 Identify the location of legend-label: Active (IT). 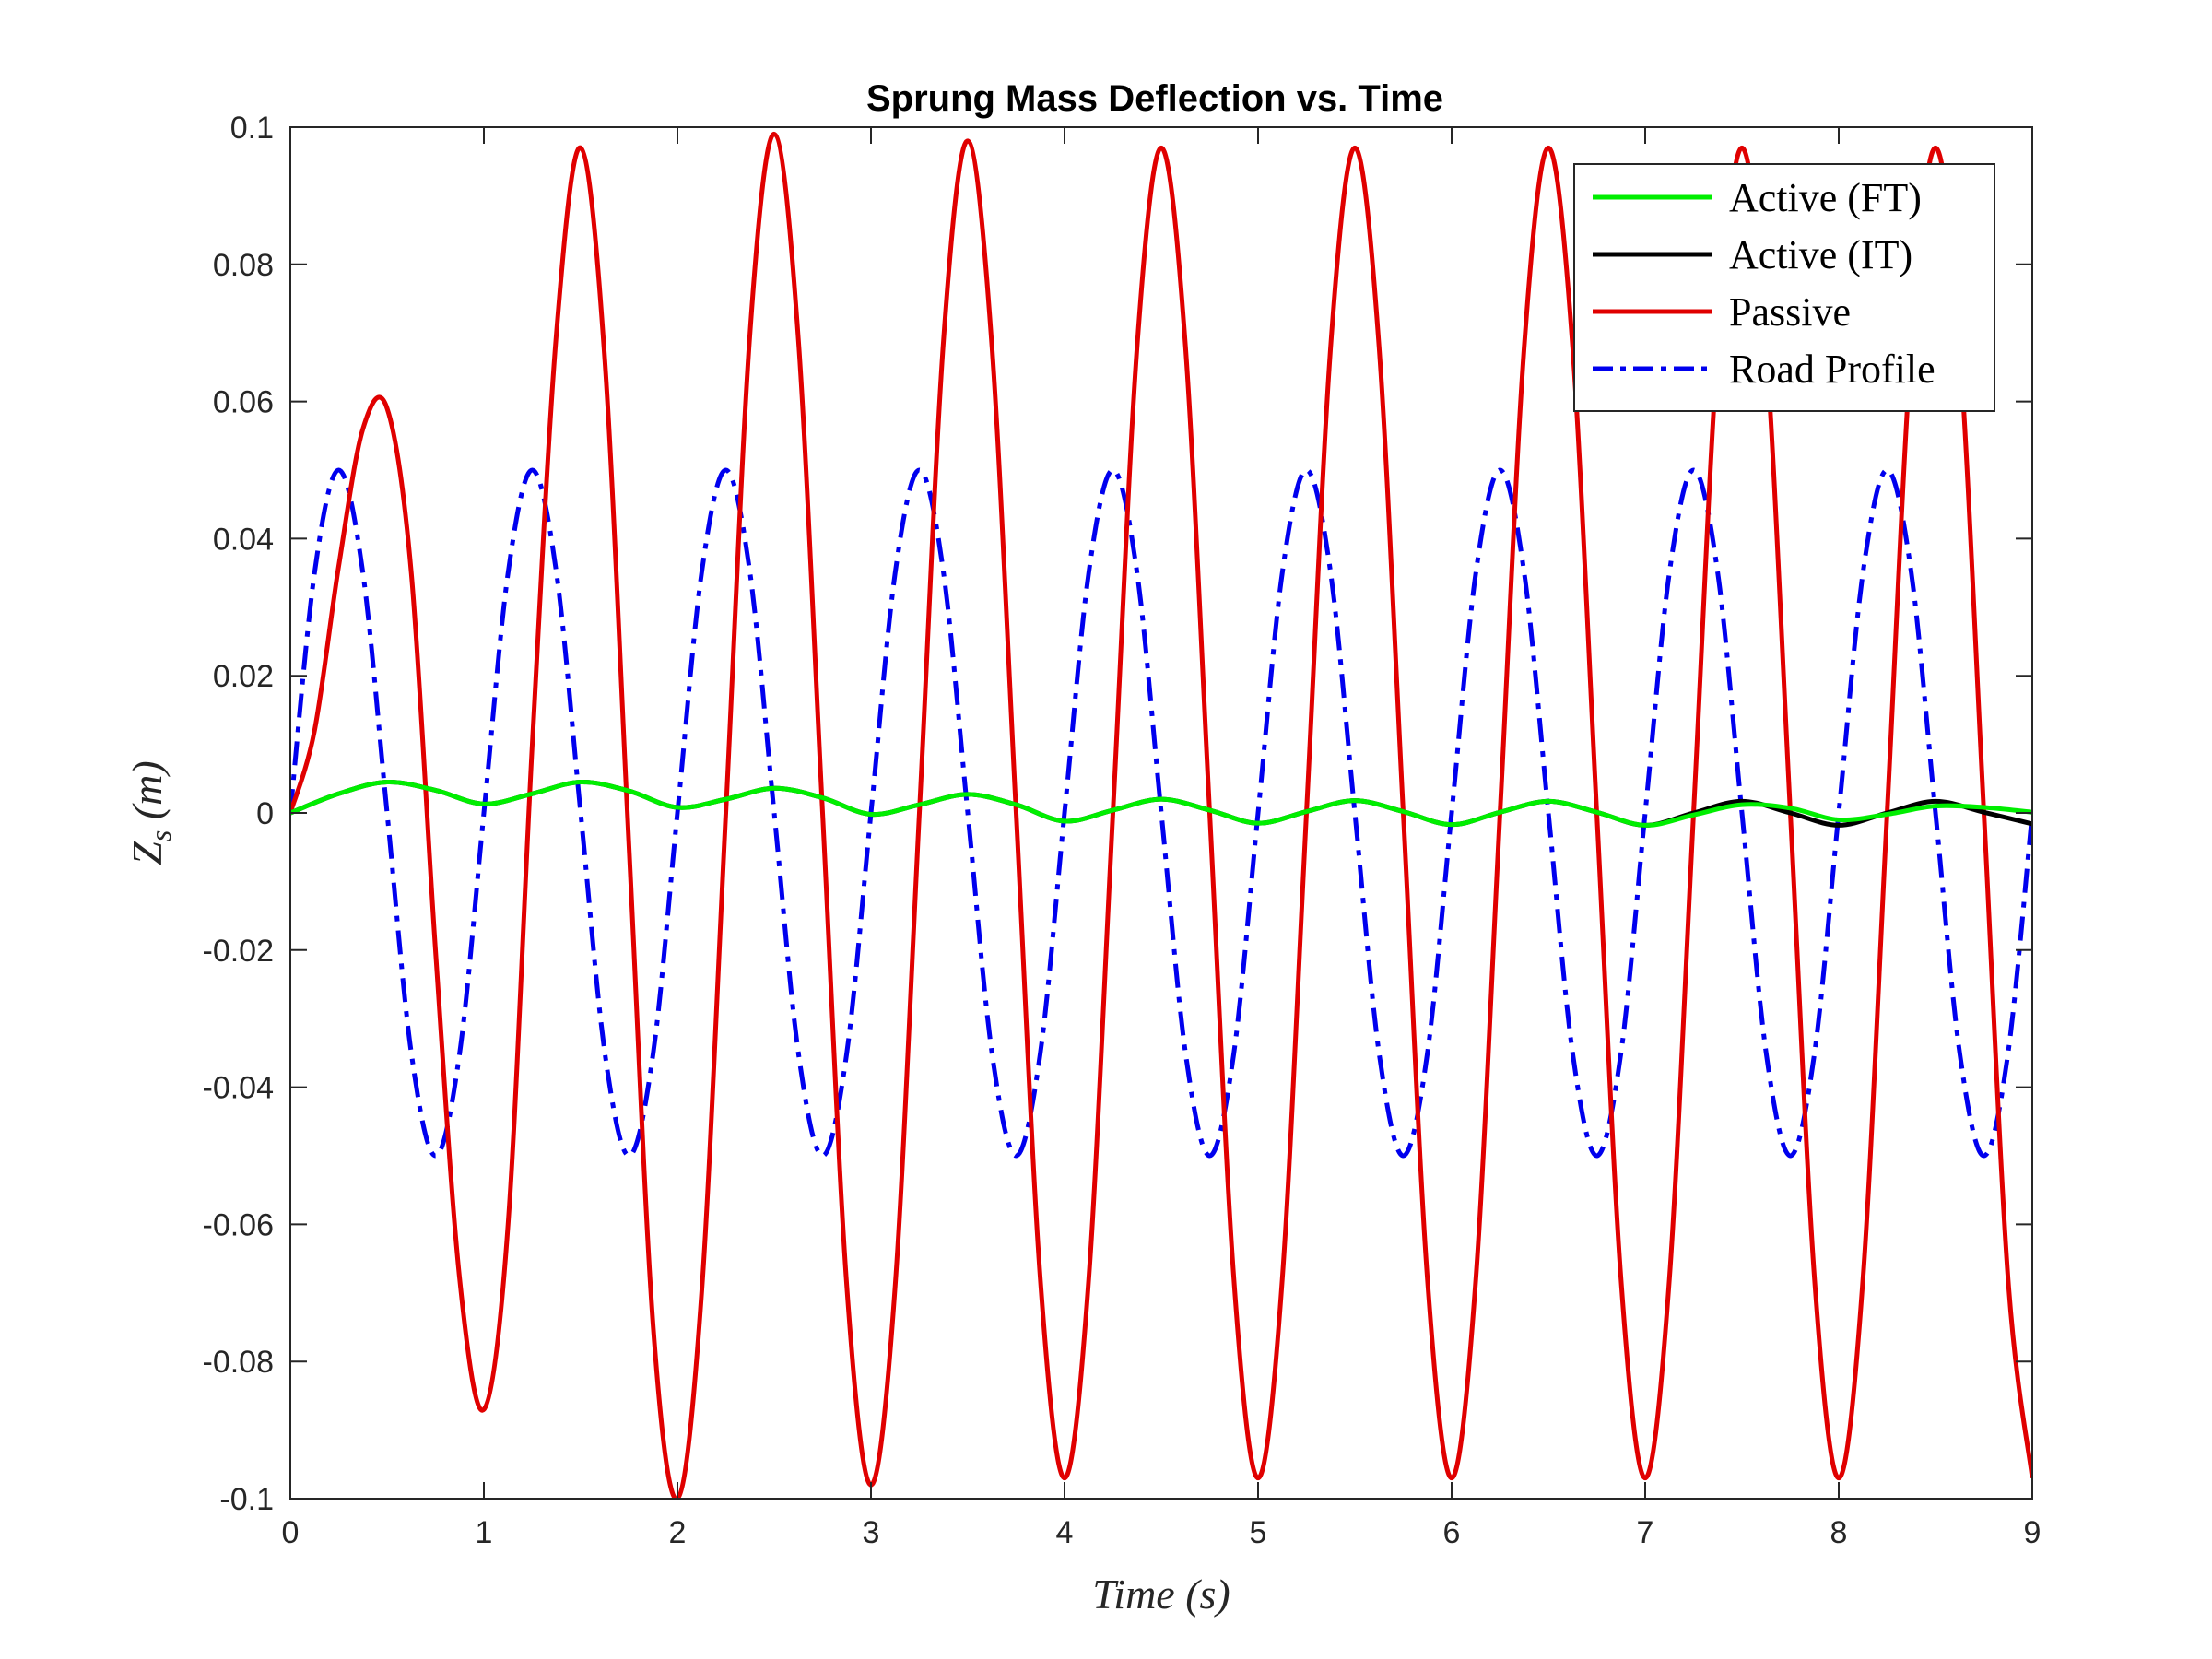
(1820, 254).